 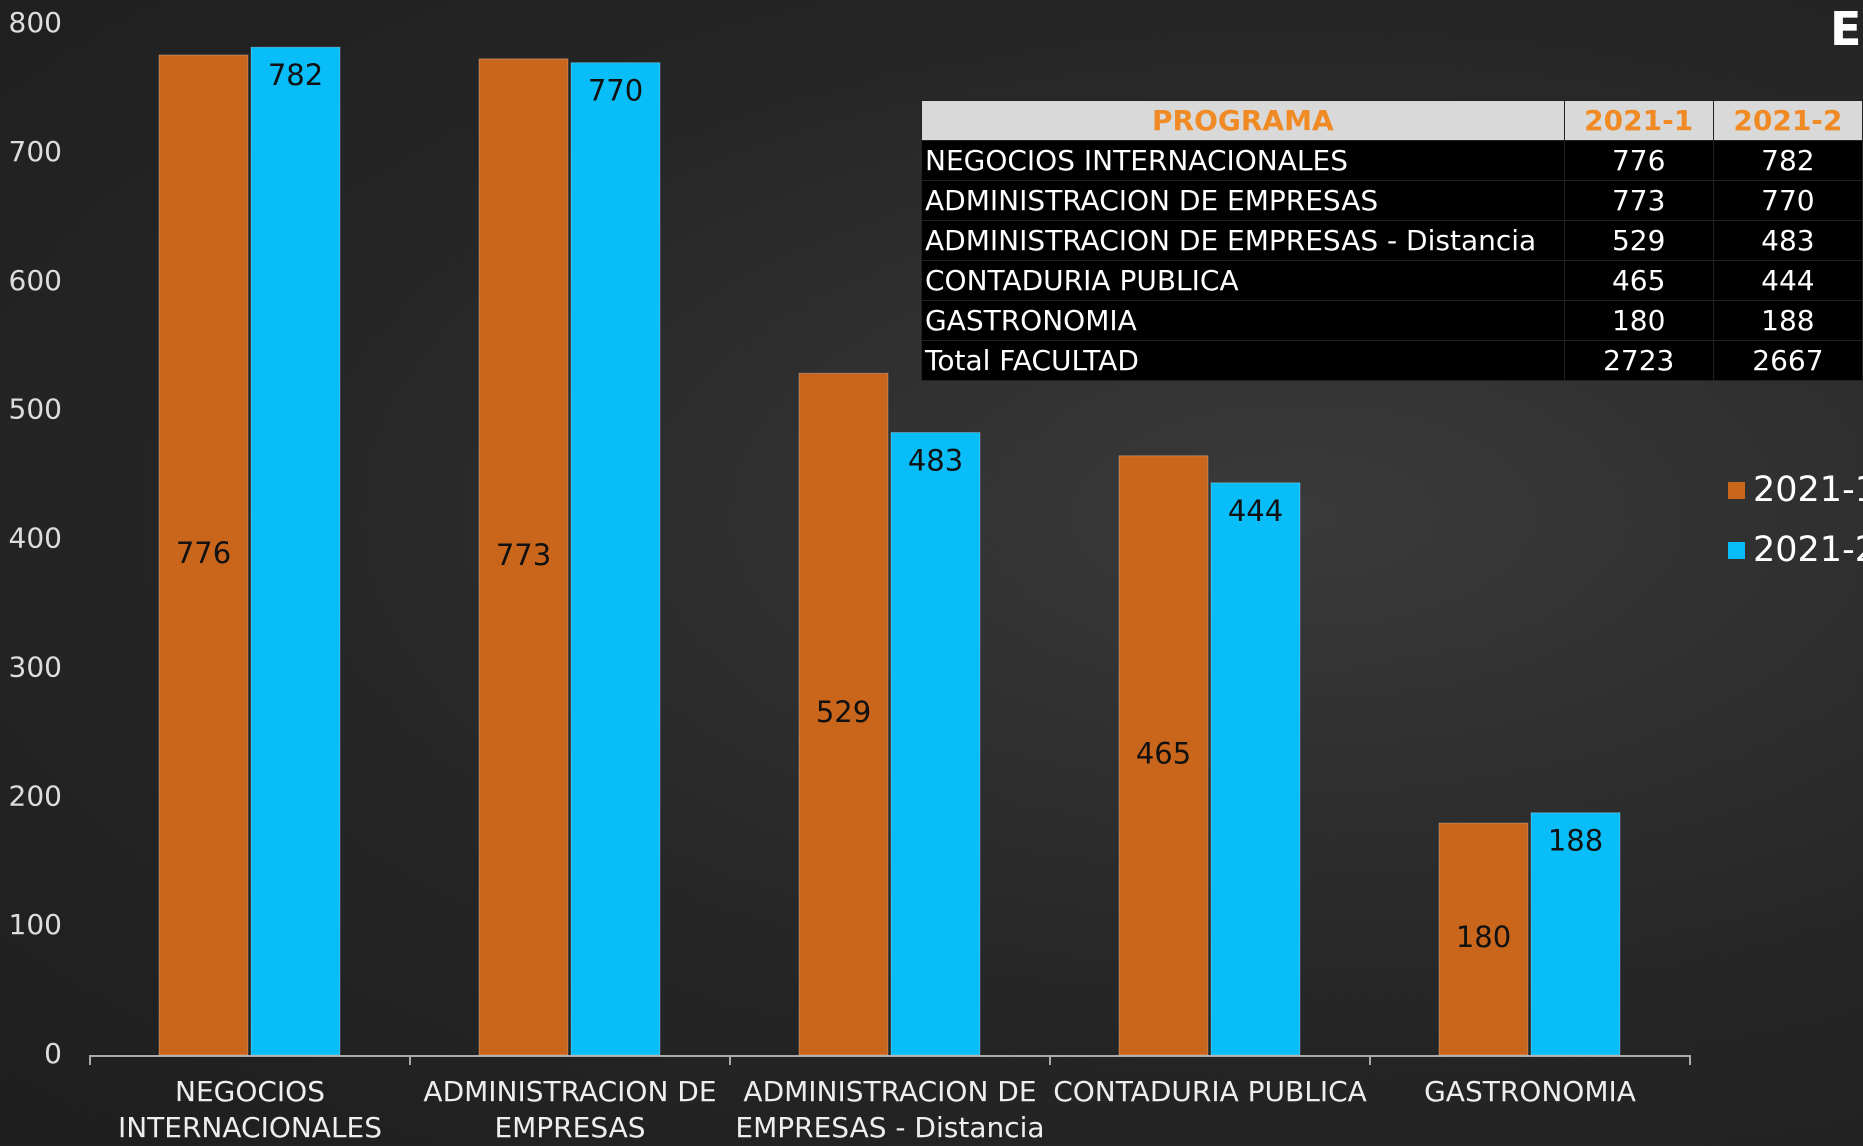 I want to click on table-header-cell: PROGRAMA, so click(x=1243, y=120).